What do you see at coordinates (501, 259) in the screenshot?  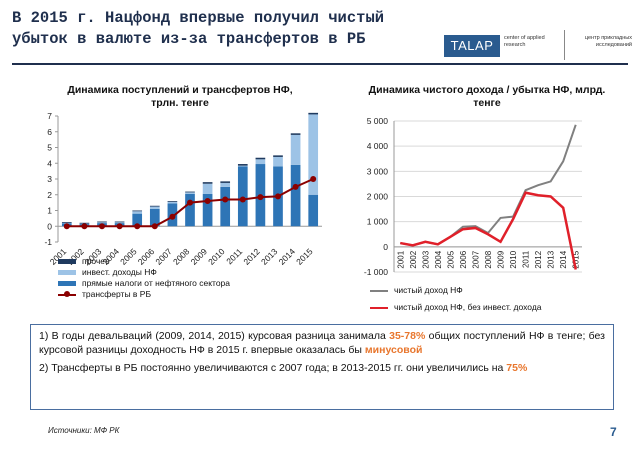 I see `right-xtick-label: 2009` at bounding box center [501, 259].